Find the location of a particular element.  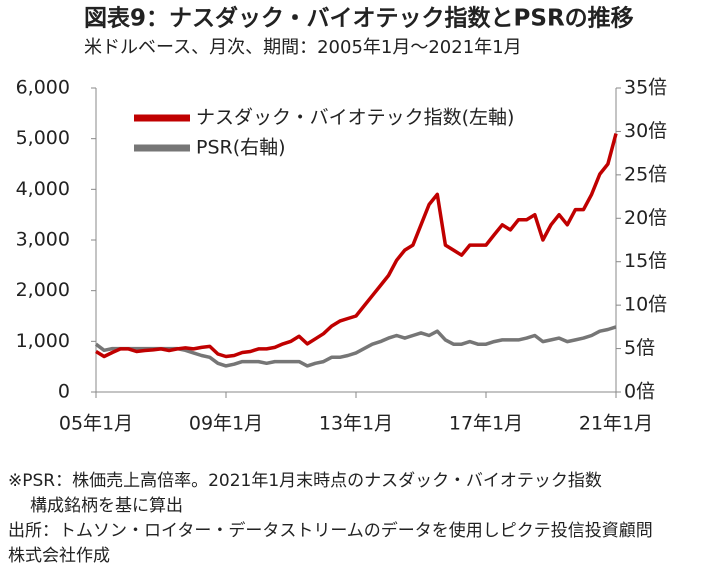

legend-label: ナスダック・バイオテック指数(左軸) is located at coordinates (355, 118).